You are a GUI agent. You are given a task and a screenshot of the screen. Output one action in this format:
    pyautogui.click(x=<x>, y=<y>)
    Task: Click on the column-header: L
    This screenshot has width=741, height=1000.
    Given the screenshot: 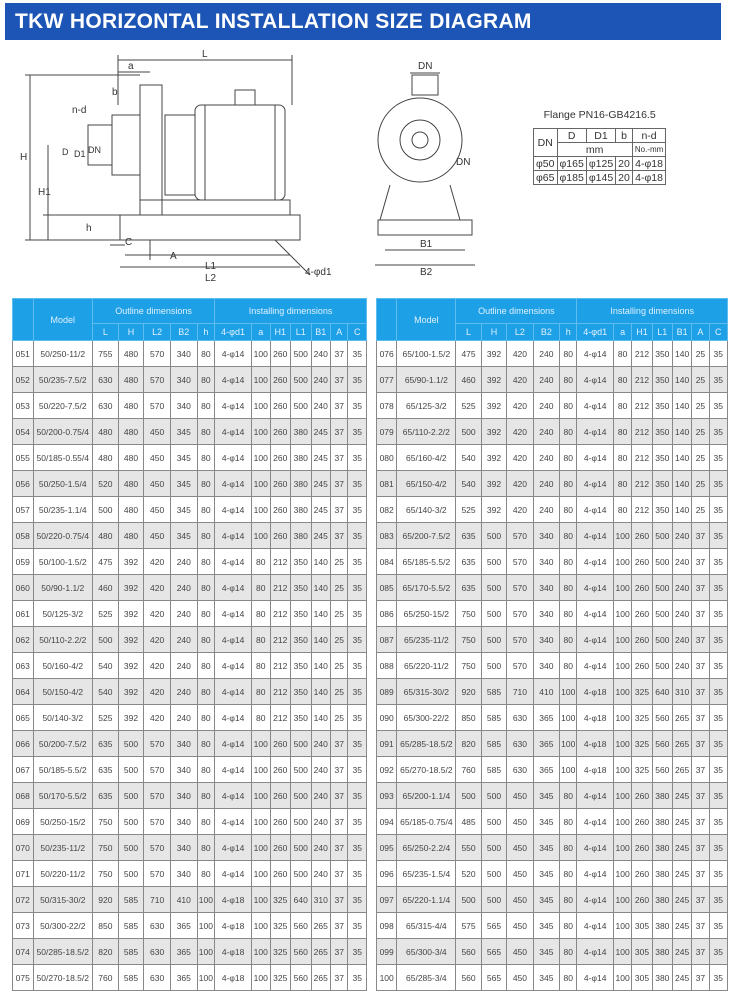 What is the action you would take?
    pyautogui.click(x=105, y=332)
    